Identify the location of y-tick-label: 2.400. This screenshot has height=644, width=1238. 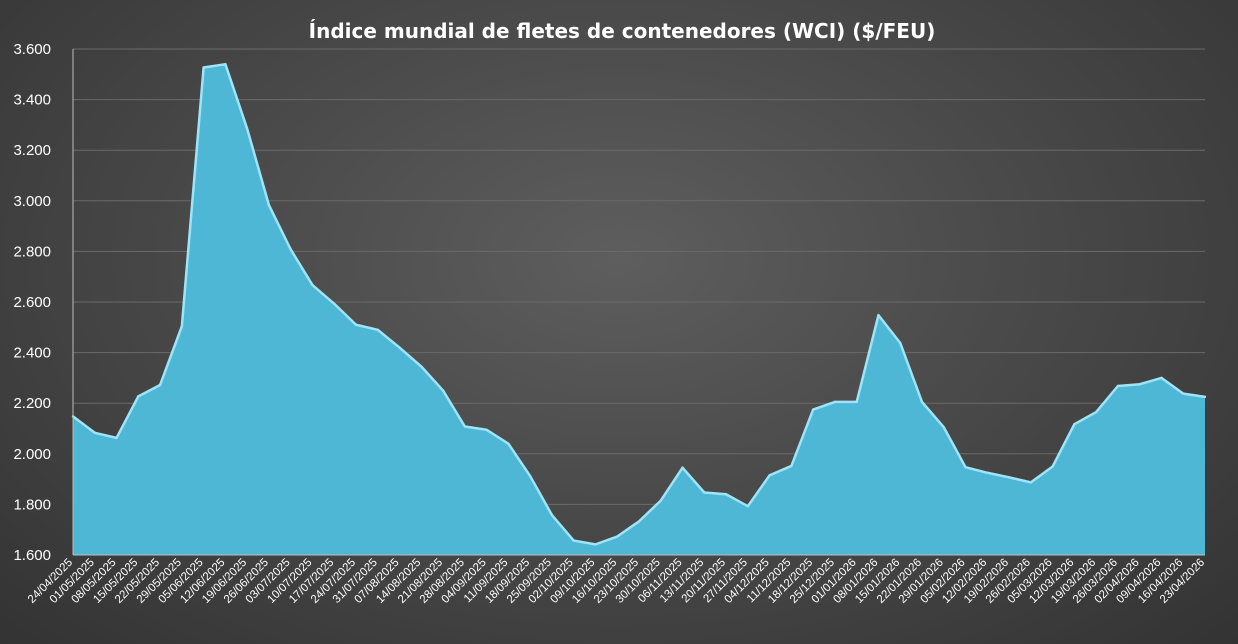
(32, 353).